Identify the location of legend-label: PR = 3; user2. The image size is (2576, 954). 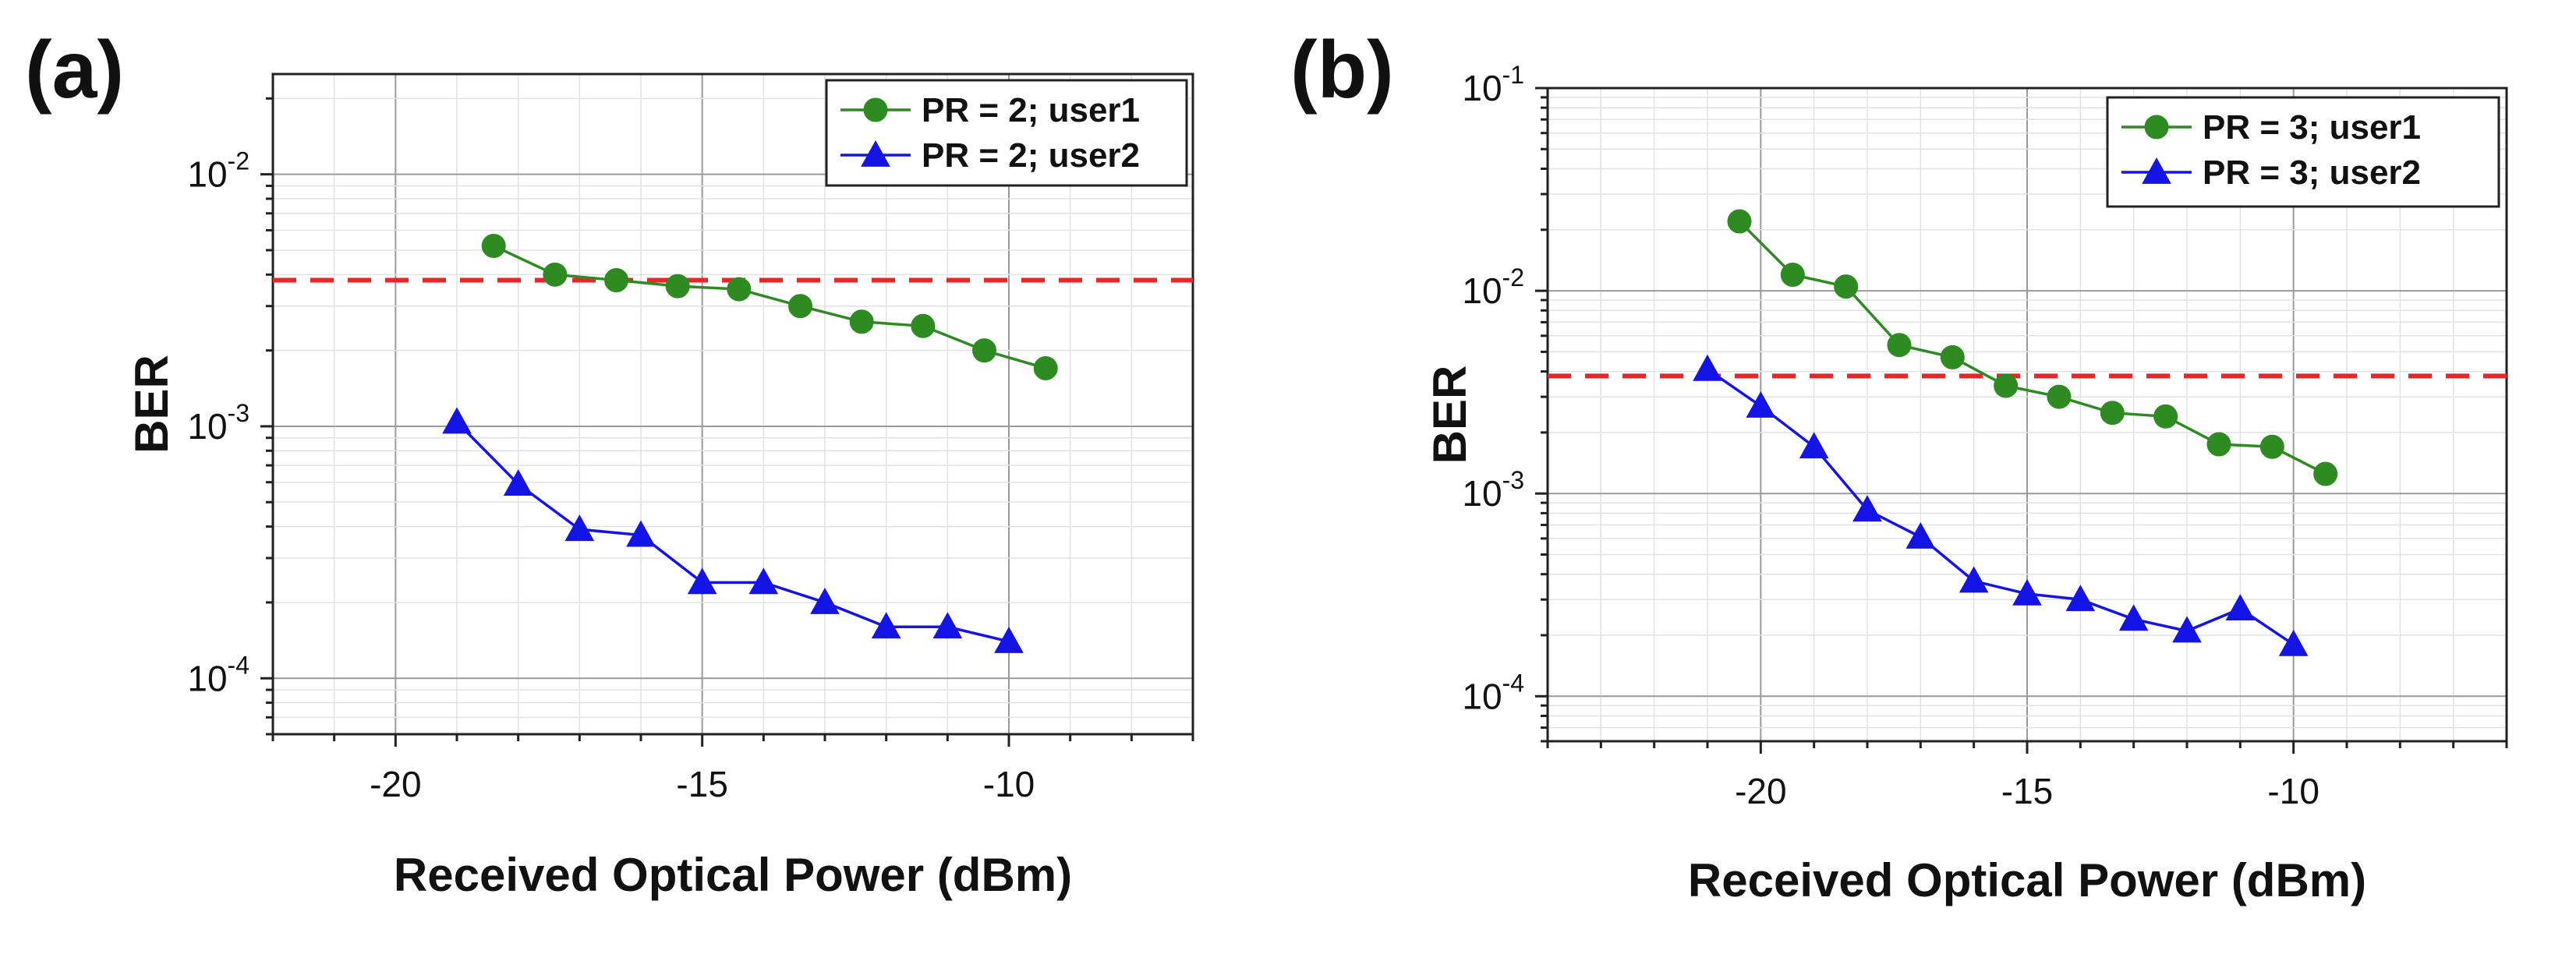
(2312, 173).